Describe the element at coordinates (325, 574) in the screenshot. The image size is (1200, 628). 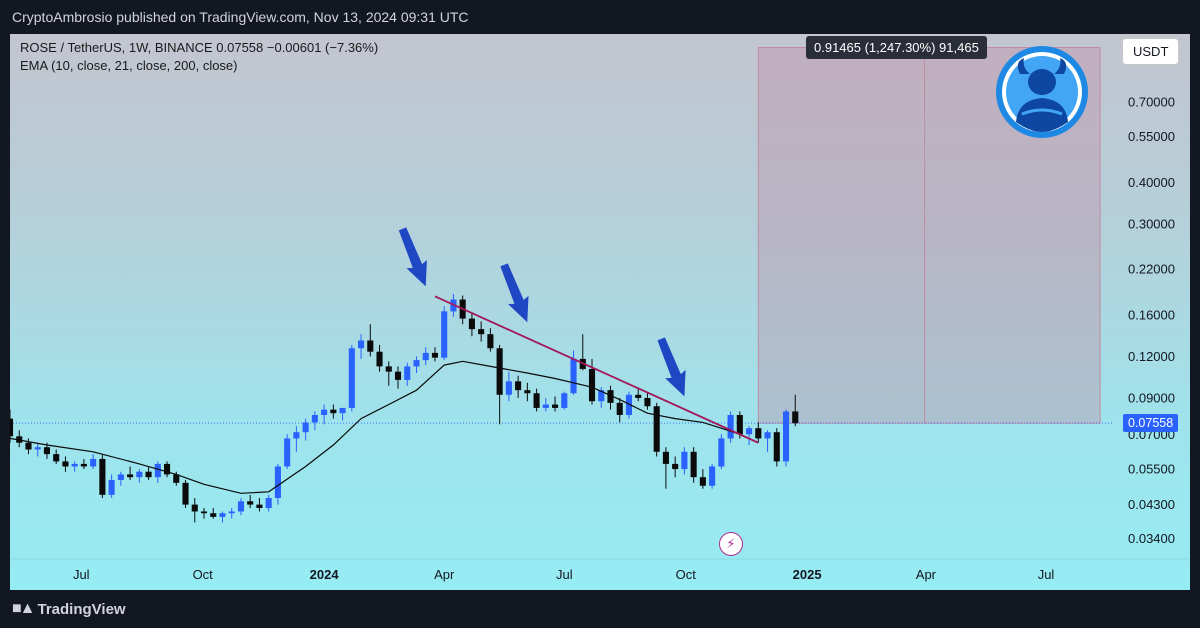
I see `x-tick-label: 2024` at that location.